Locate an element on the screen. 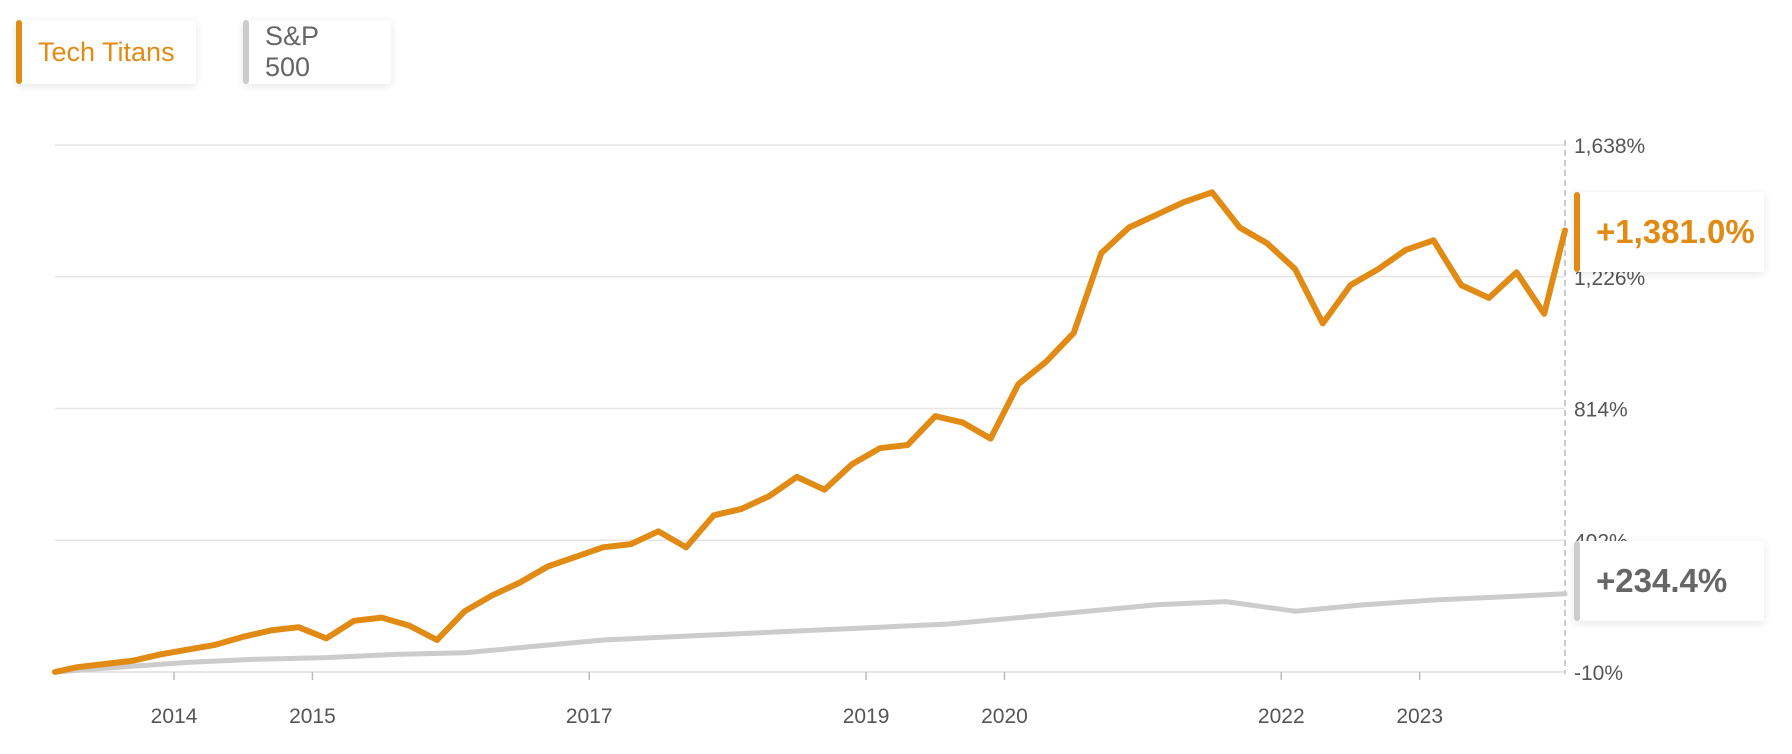  x-tick-label: 2019 is located at coordinates (866, 716).